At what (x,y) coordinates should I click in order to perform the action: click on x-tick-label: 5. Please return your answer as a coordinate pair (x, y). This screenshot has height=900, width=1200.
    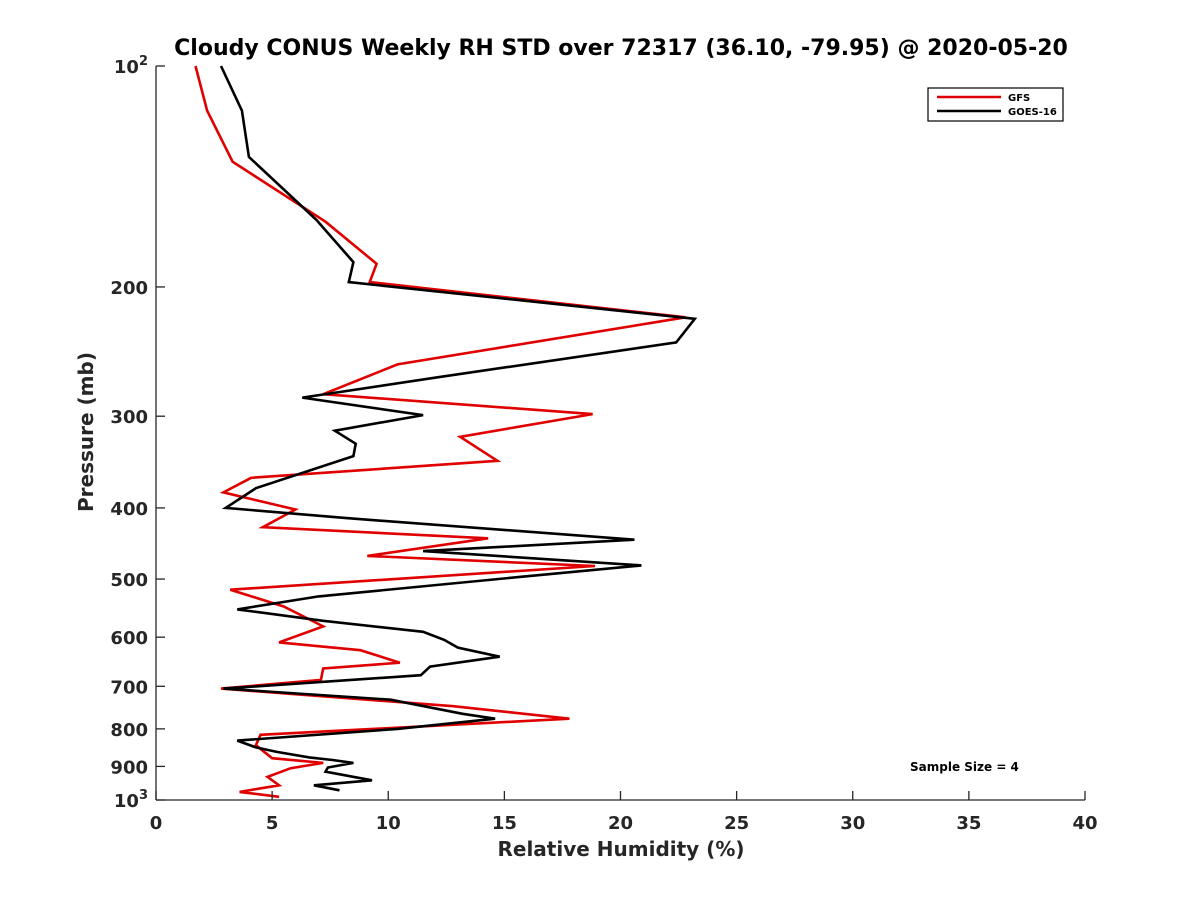
    Looking at the image, I should click on (272, 823).